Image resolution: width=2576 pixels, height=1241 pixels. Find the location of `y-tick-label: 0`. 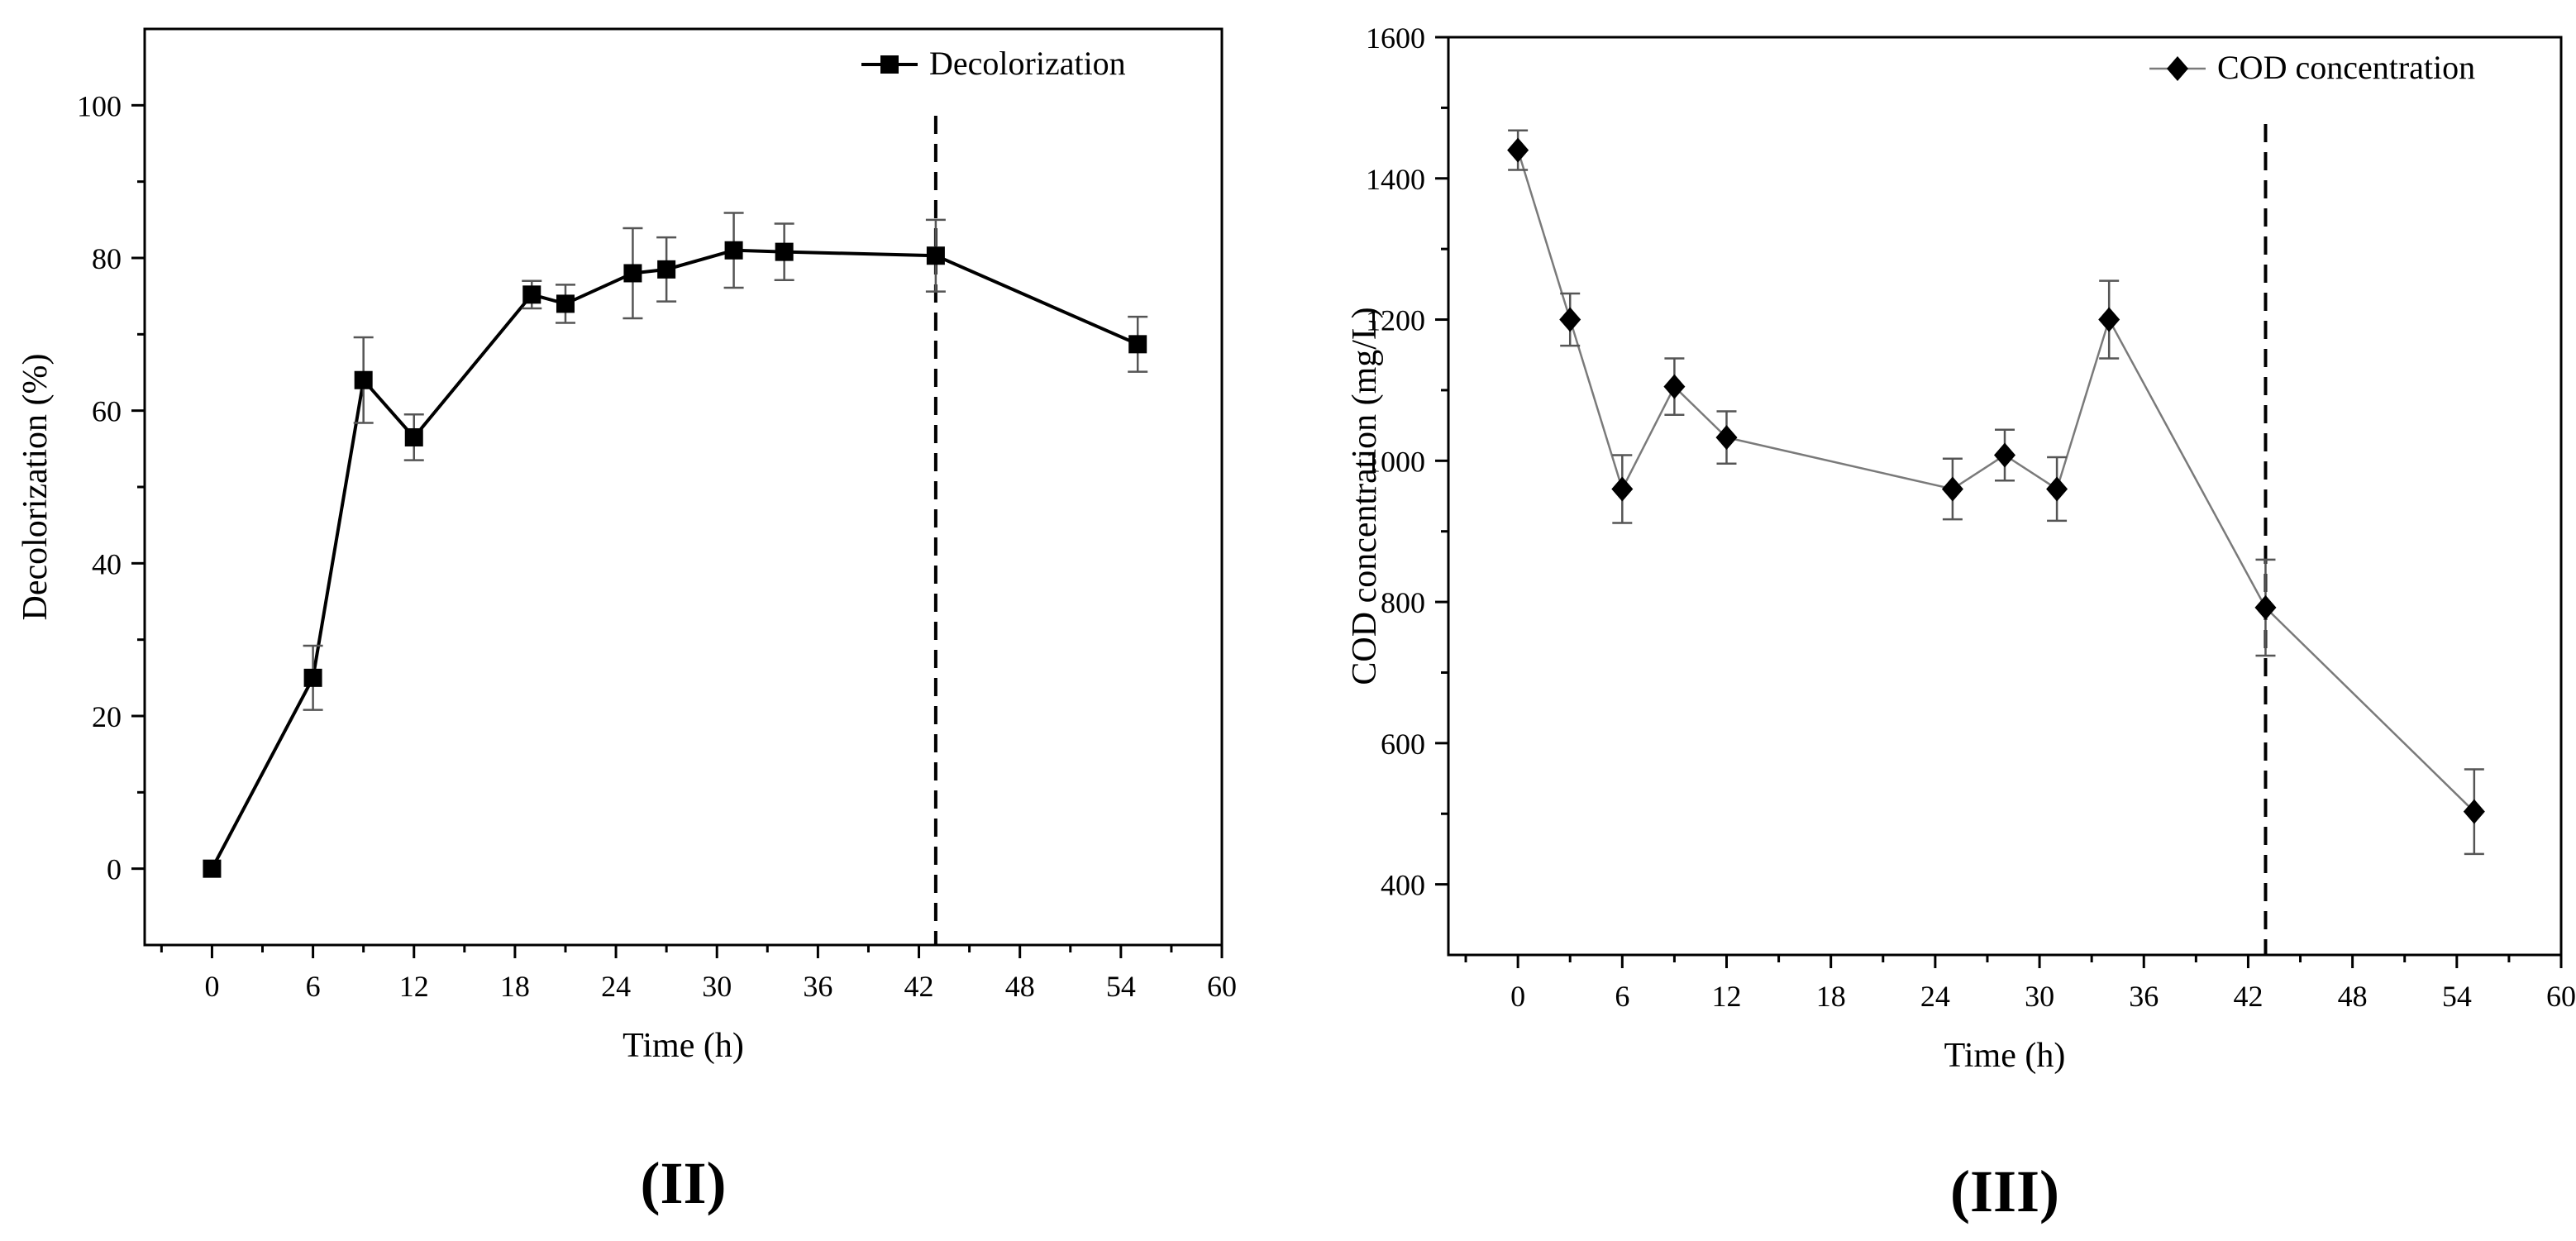

y-tick-label: 0 is located at coordinates (114, 869).